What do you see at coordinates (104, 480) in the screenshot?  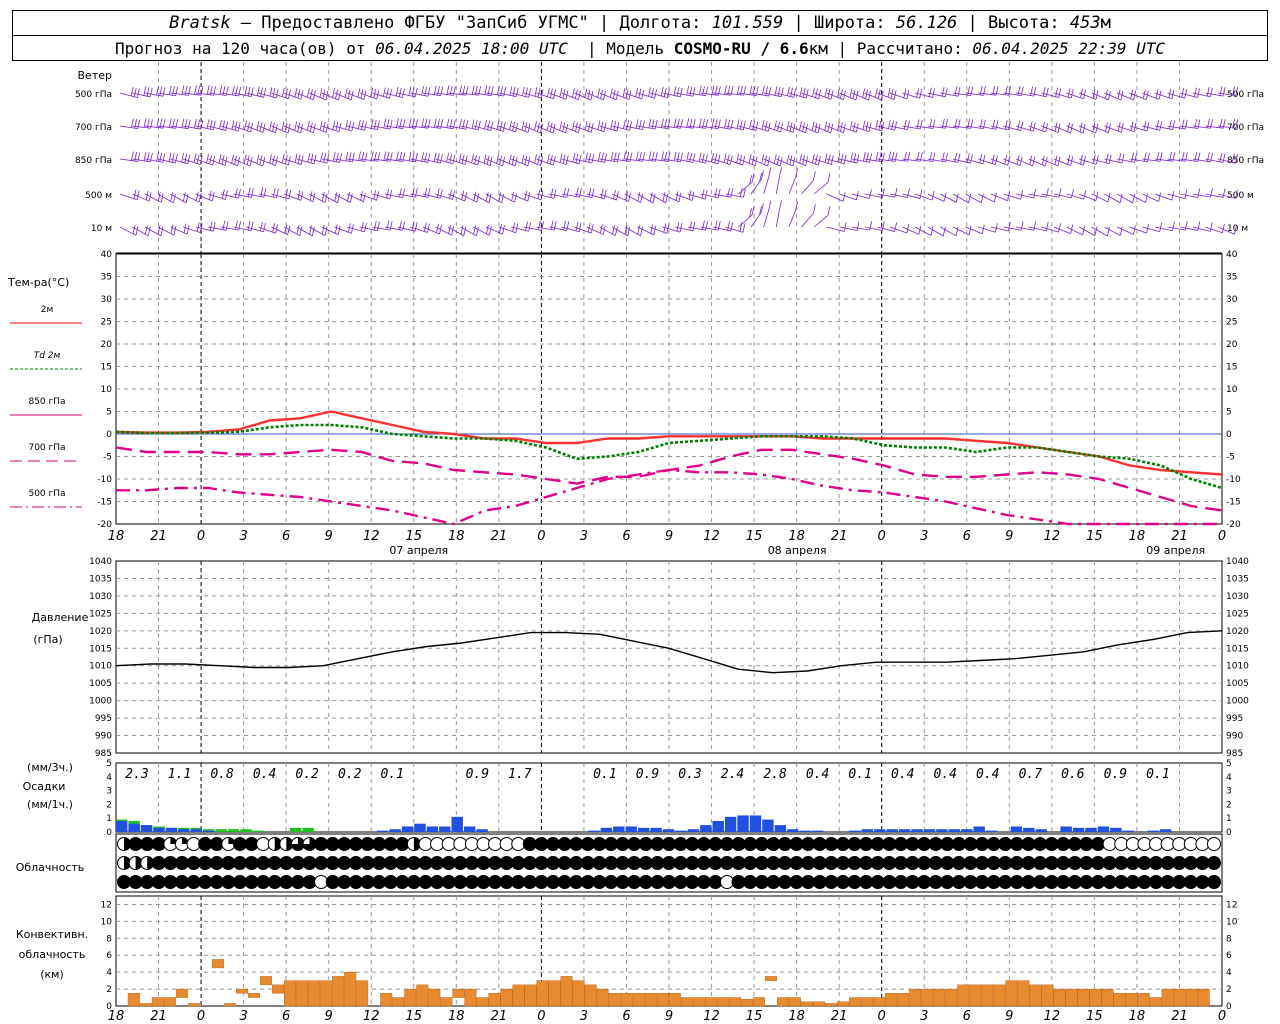 I see `temp-ytick-left: -10` at bounding box center [104, 480].